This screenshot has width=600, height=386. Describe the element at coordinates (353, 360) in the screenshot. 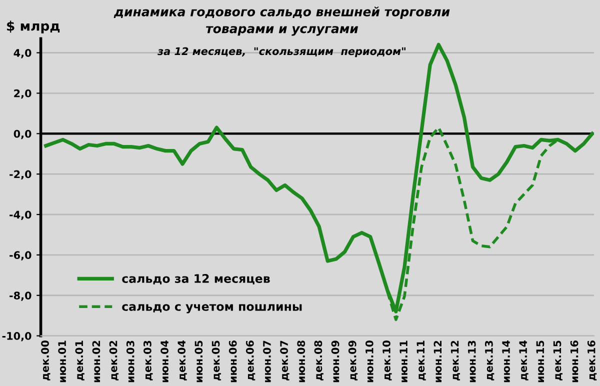

I see `x-tick-label: дек.09` at that location.